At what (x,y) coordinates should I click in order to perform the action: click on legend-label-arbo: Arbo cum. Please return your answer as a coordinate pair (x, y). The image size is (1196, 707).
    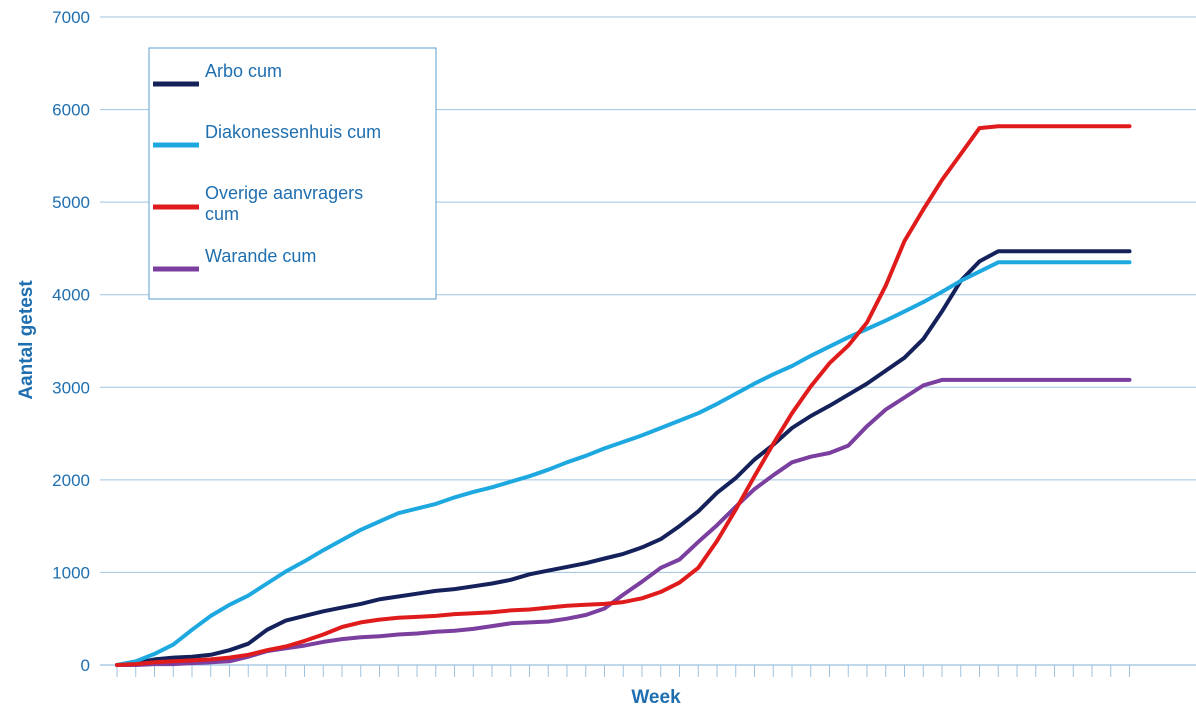
    Looking at the image, I should click on (243, 71).